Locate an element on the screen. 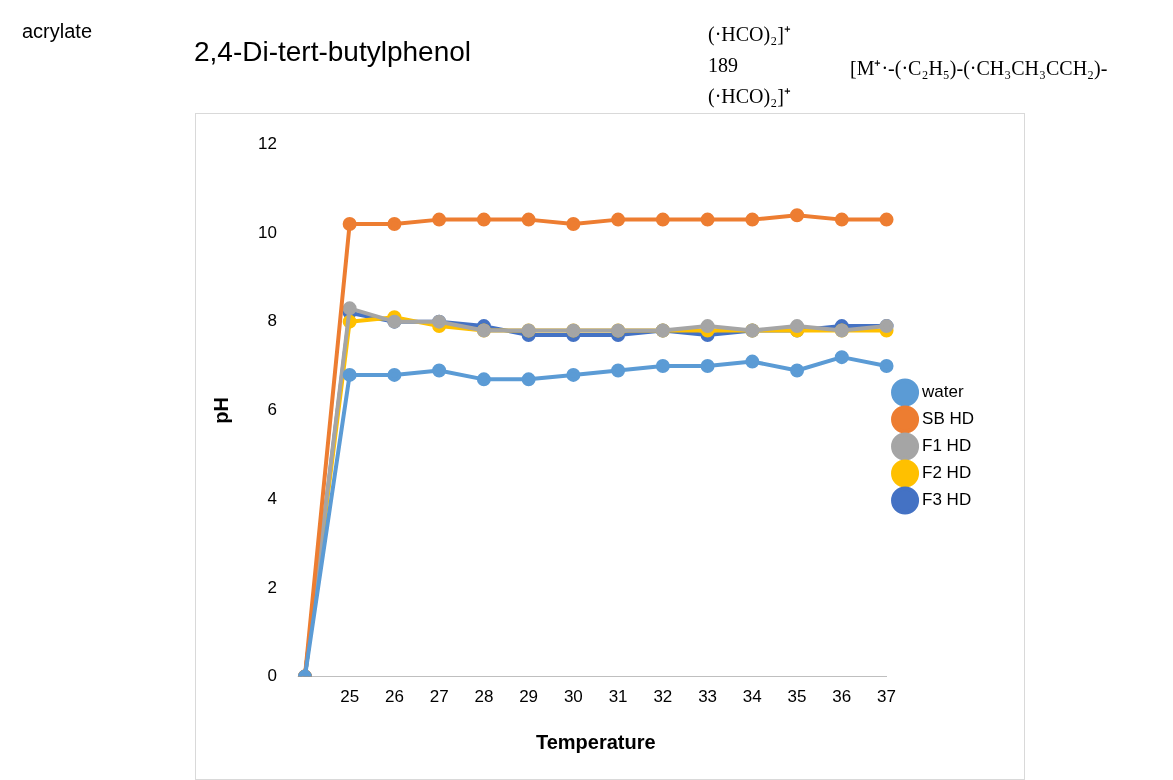 The height and width of the screenshot is (780, 1173). x-tick-label: 37 is located at coordinates (887, 697).